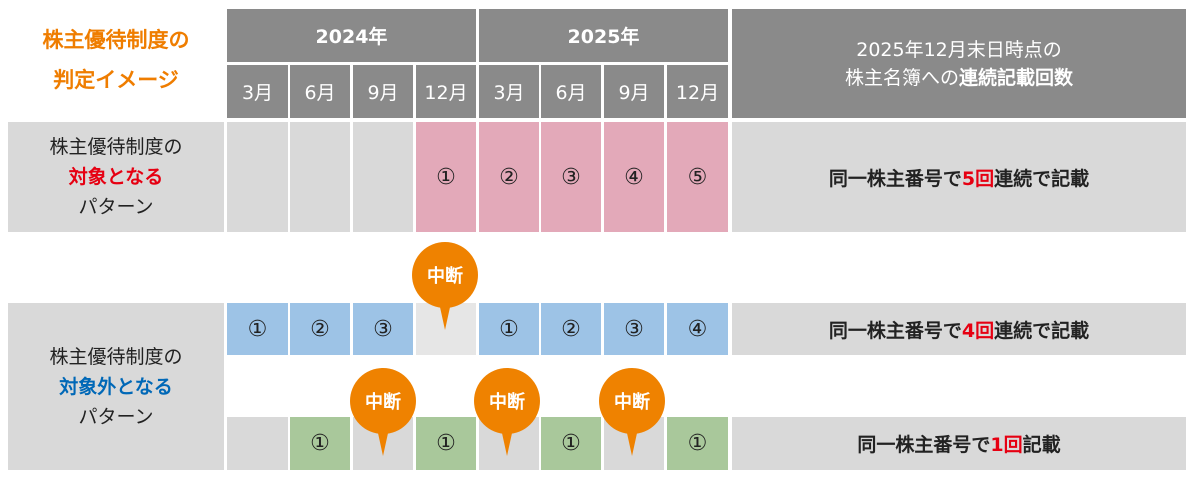 This screenshot has width=1194, height=481. Describe the element at coordinates (978, 178) in the screenshot. I see `summary-count: 5回` at that location.